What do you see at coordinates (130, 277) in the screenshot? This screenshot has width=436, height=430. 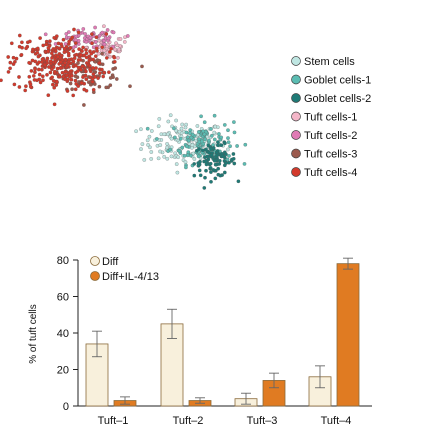 I see `bar-legend-label: Diff+IL-4/13` at bounding box center [130, 277].